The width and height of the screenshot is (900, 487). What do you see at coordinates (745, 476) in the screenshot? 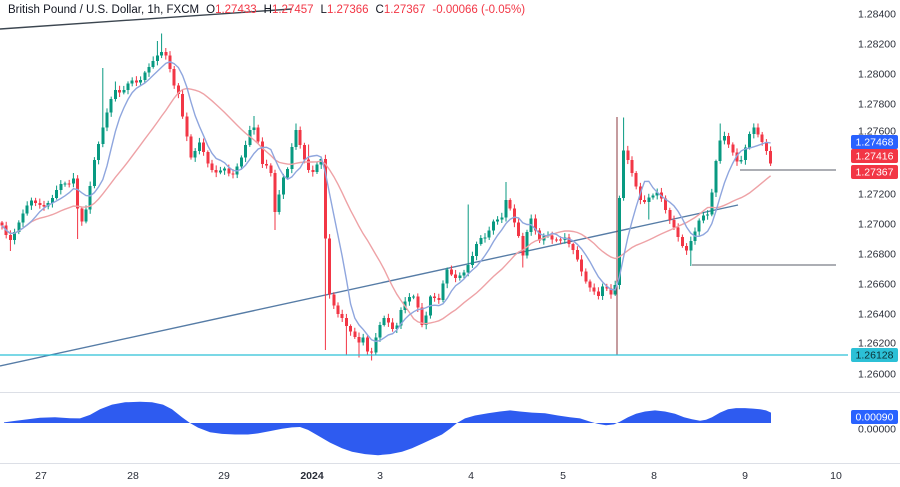
I see `time-tick-label: 9` at bounding box center [745, 476].